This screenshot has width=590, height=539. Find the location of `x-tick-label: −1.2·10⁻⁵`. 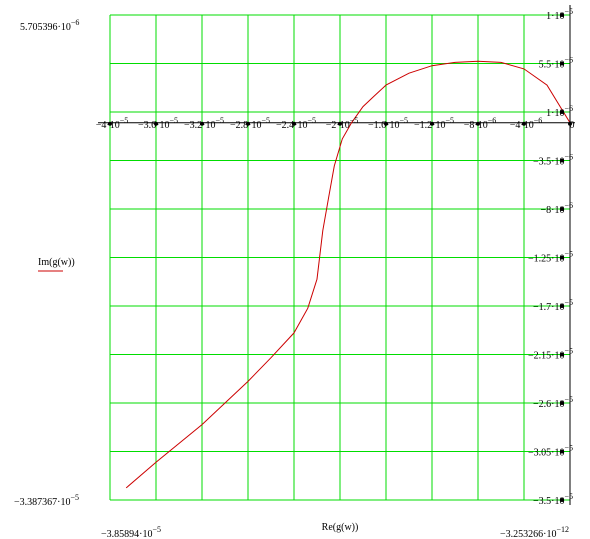

x-tick-label: −1.2·10⁻⁵ is located at coordinates (434, 123).